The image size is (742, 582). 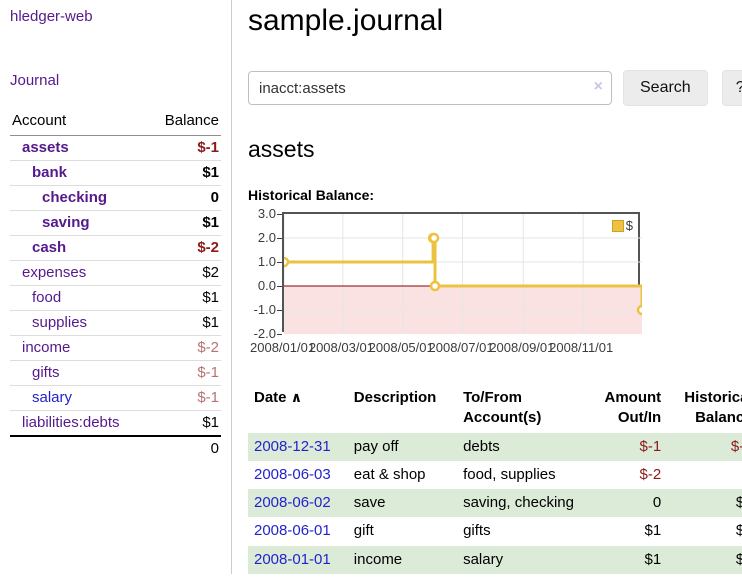 What do you see at coordinates (46, 347) in the screenshot?
I see `account-link: income` at bounding box center [46, 347].